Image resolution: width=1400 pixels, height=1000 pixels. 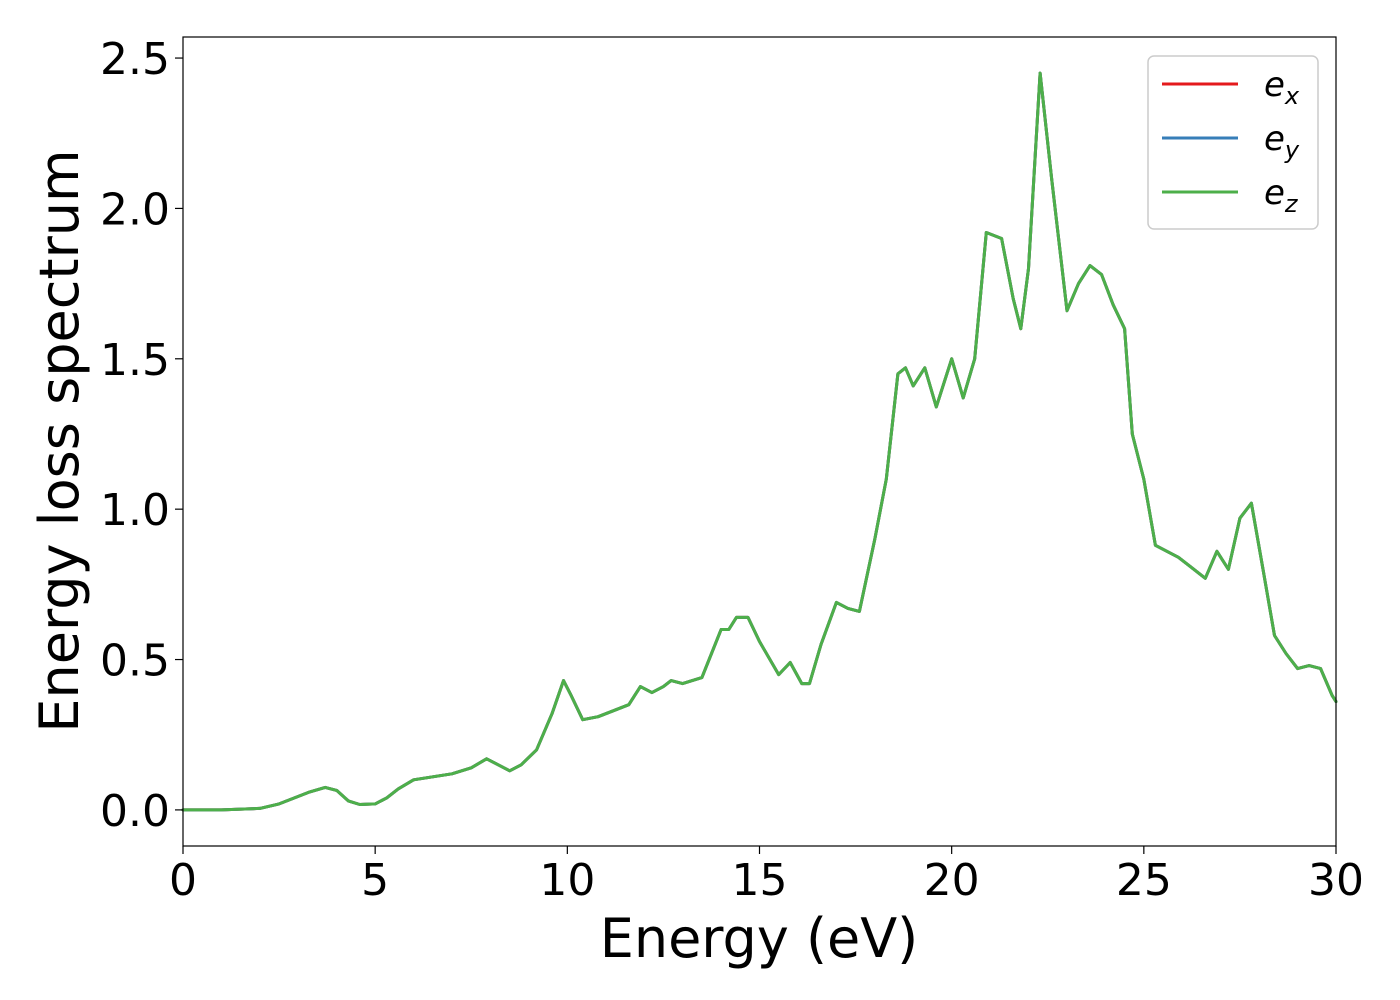 I want to click on legend-label-z: ez, so click(x=1281, y=195).